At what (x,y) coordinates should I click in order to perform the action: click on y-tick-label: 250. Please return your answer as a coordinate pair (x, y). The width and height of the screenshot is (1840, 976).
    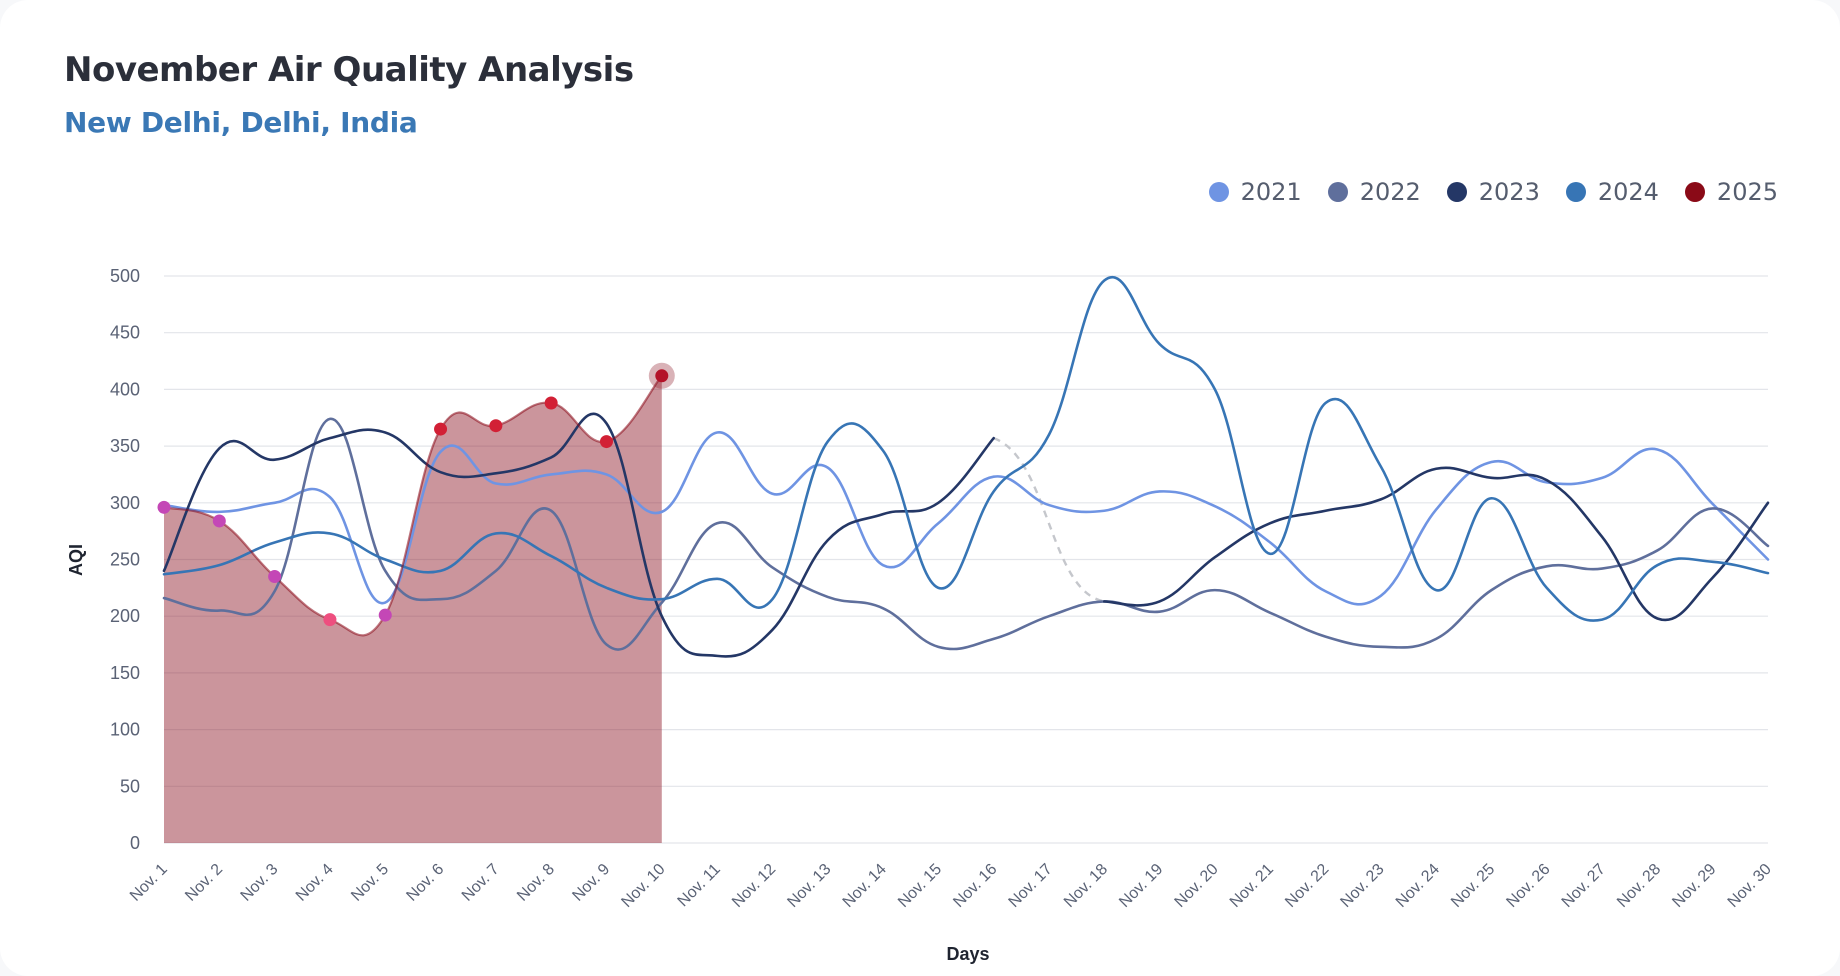
    Looking at the image, I should click on (125, 560).